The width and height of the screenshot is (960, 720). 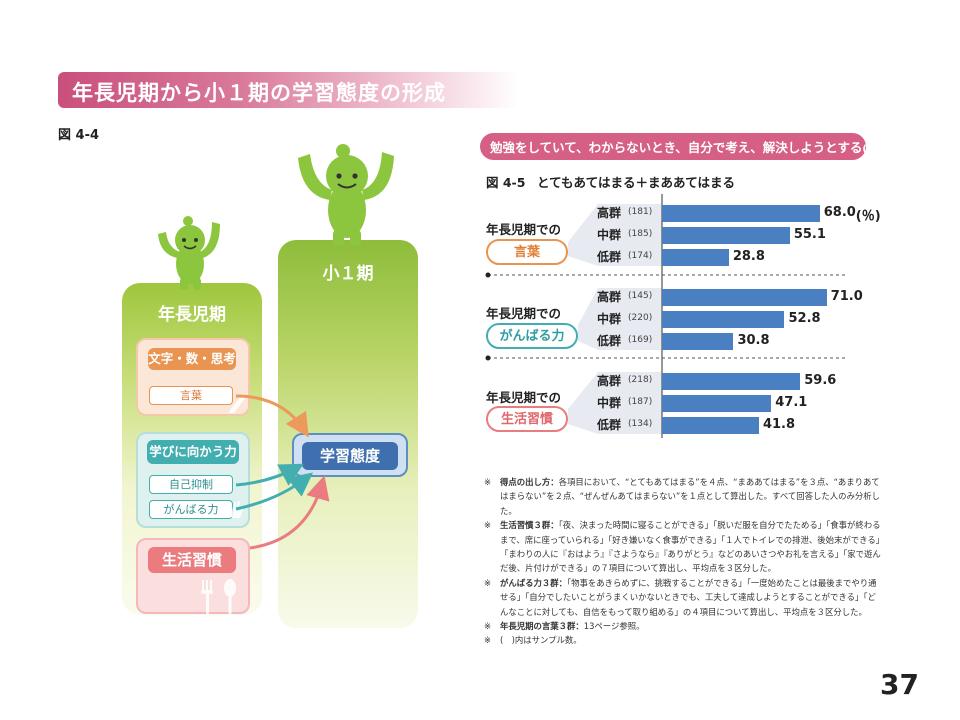 I want to click on group-name-words: 言葉, so click(x=527, y=252).